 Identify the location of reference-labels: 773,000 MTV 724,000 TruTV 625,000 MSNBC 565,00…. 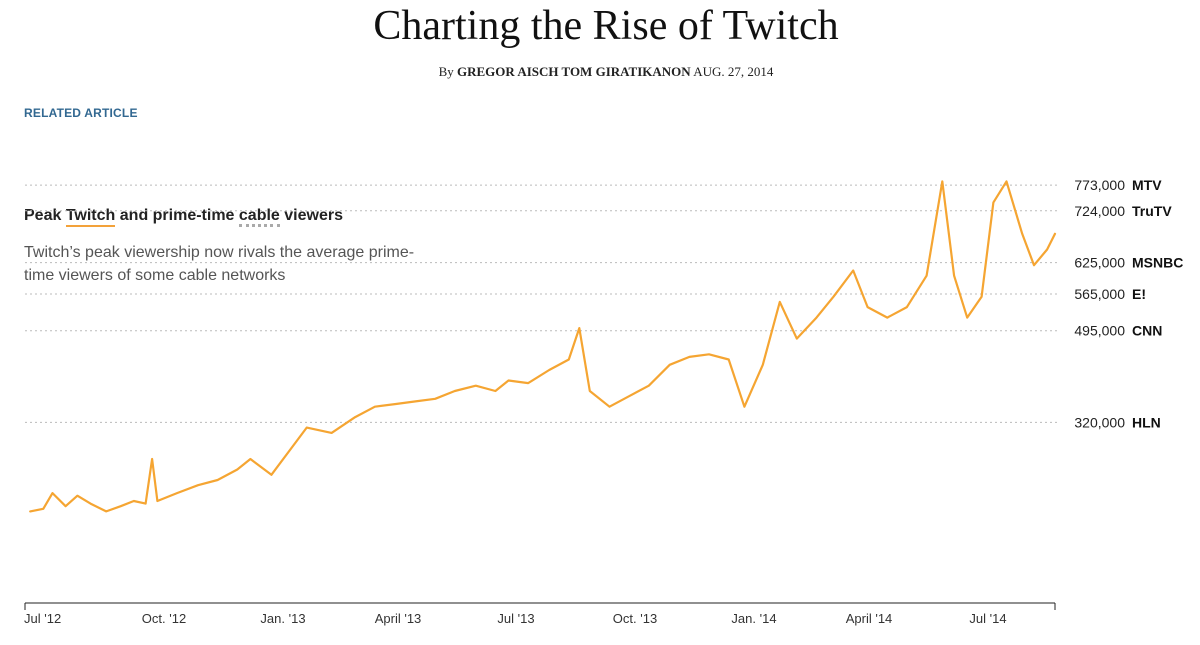
(1128, 303).